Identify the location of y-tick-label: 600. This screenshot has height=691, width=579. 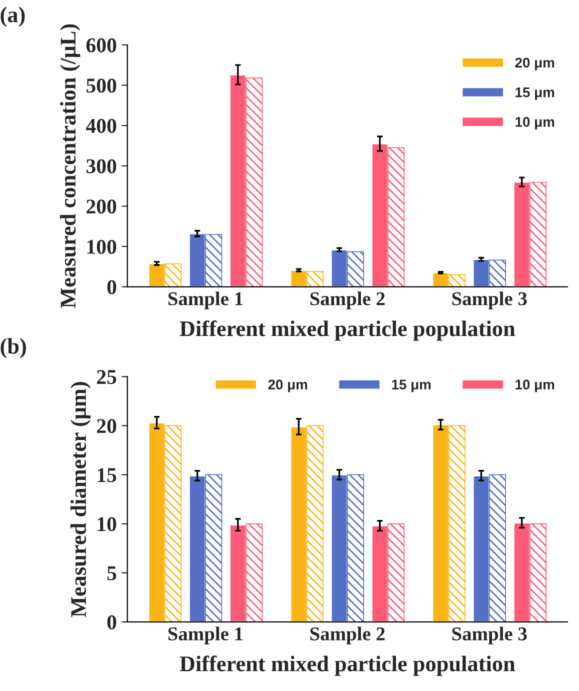
(101, 45).